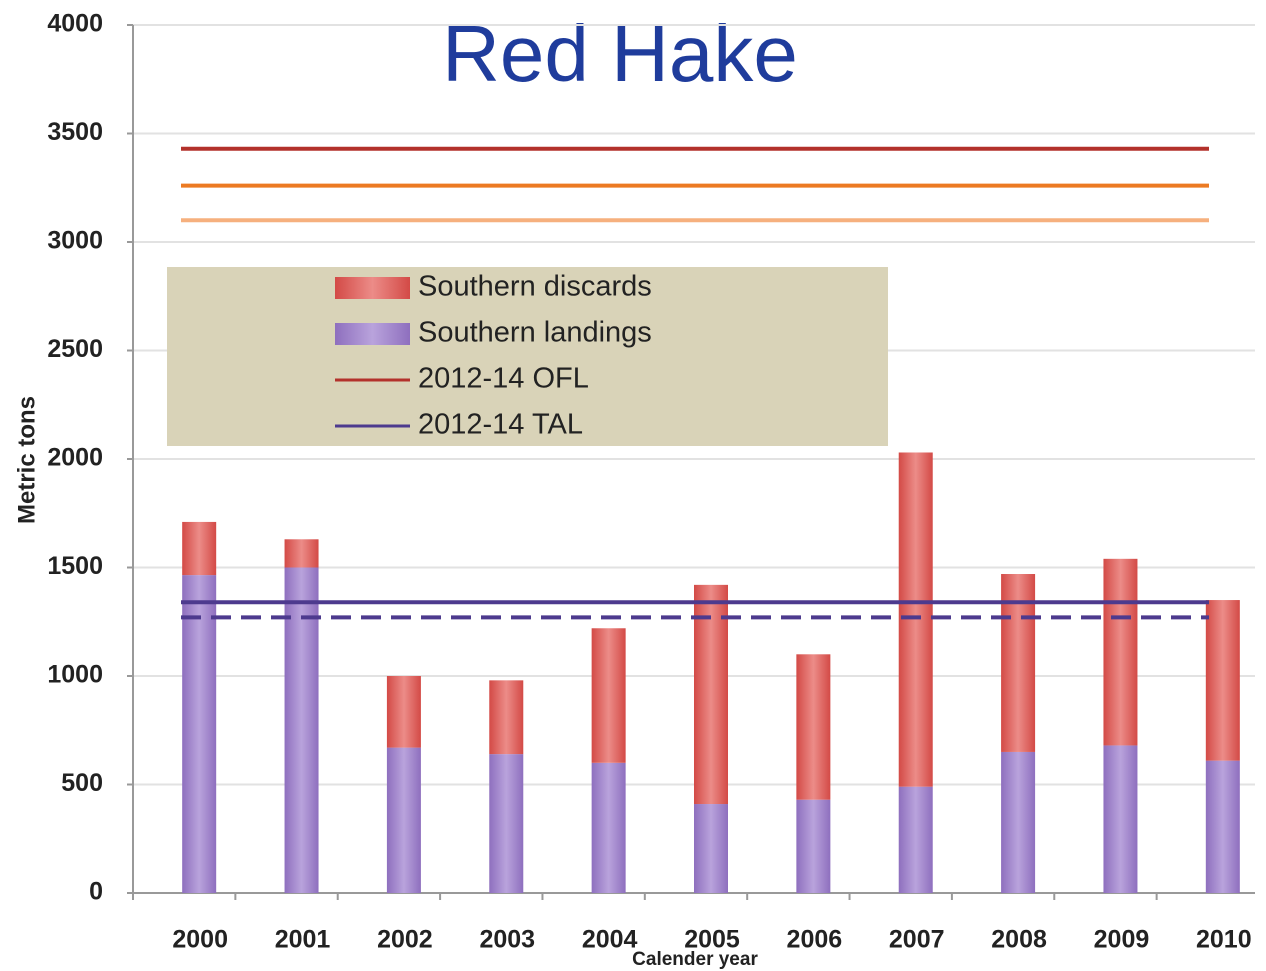 The height and width of the screenshot is (971, 1266). I want to click on x-tick-label: 2006, so click(815, 940).